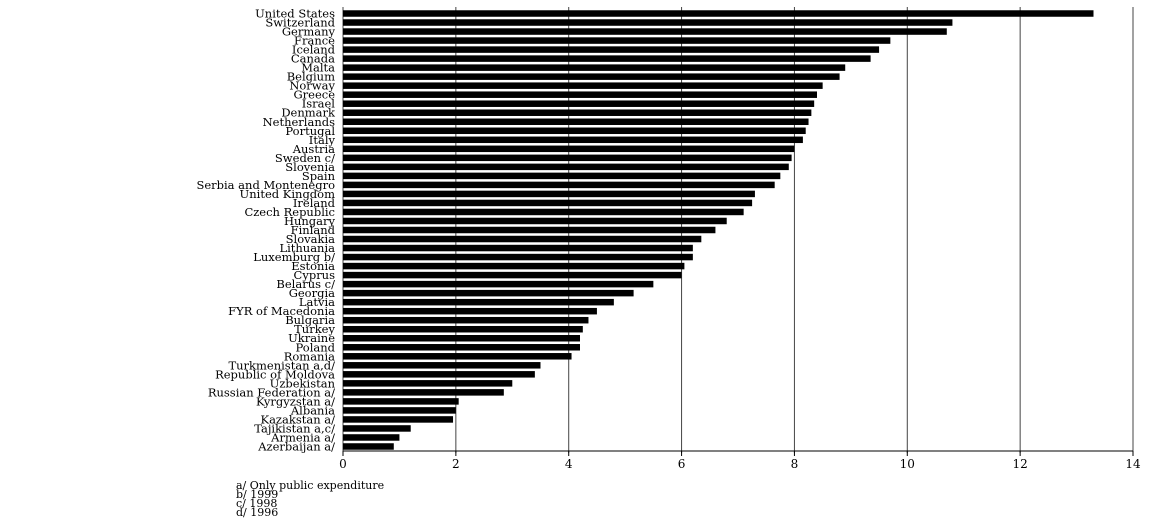 This screenshot has height=519, width=1156. Describe the element at coordinates (275, 374) in the screenshot. I see `category-label: Republic of Moldova` at that location.